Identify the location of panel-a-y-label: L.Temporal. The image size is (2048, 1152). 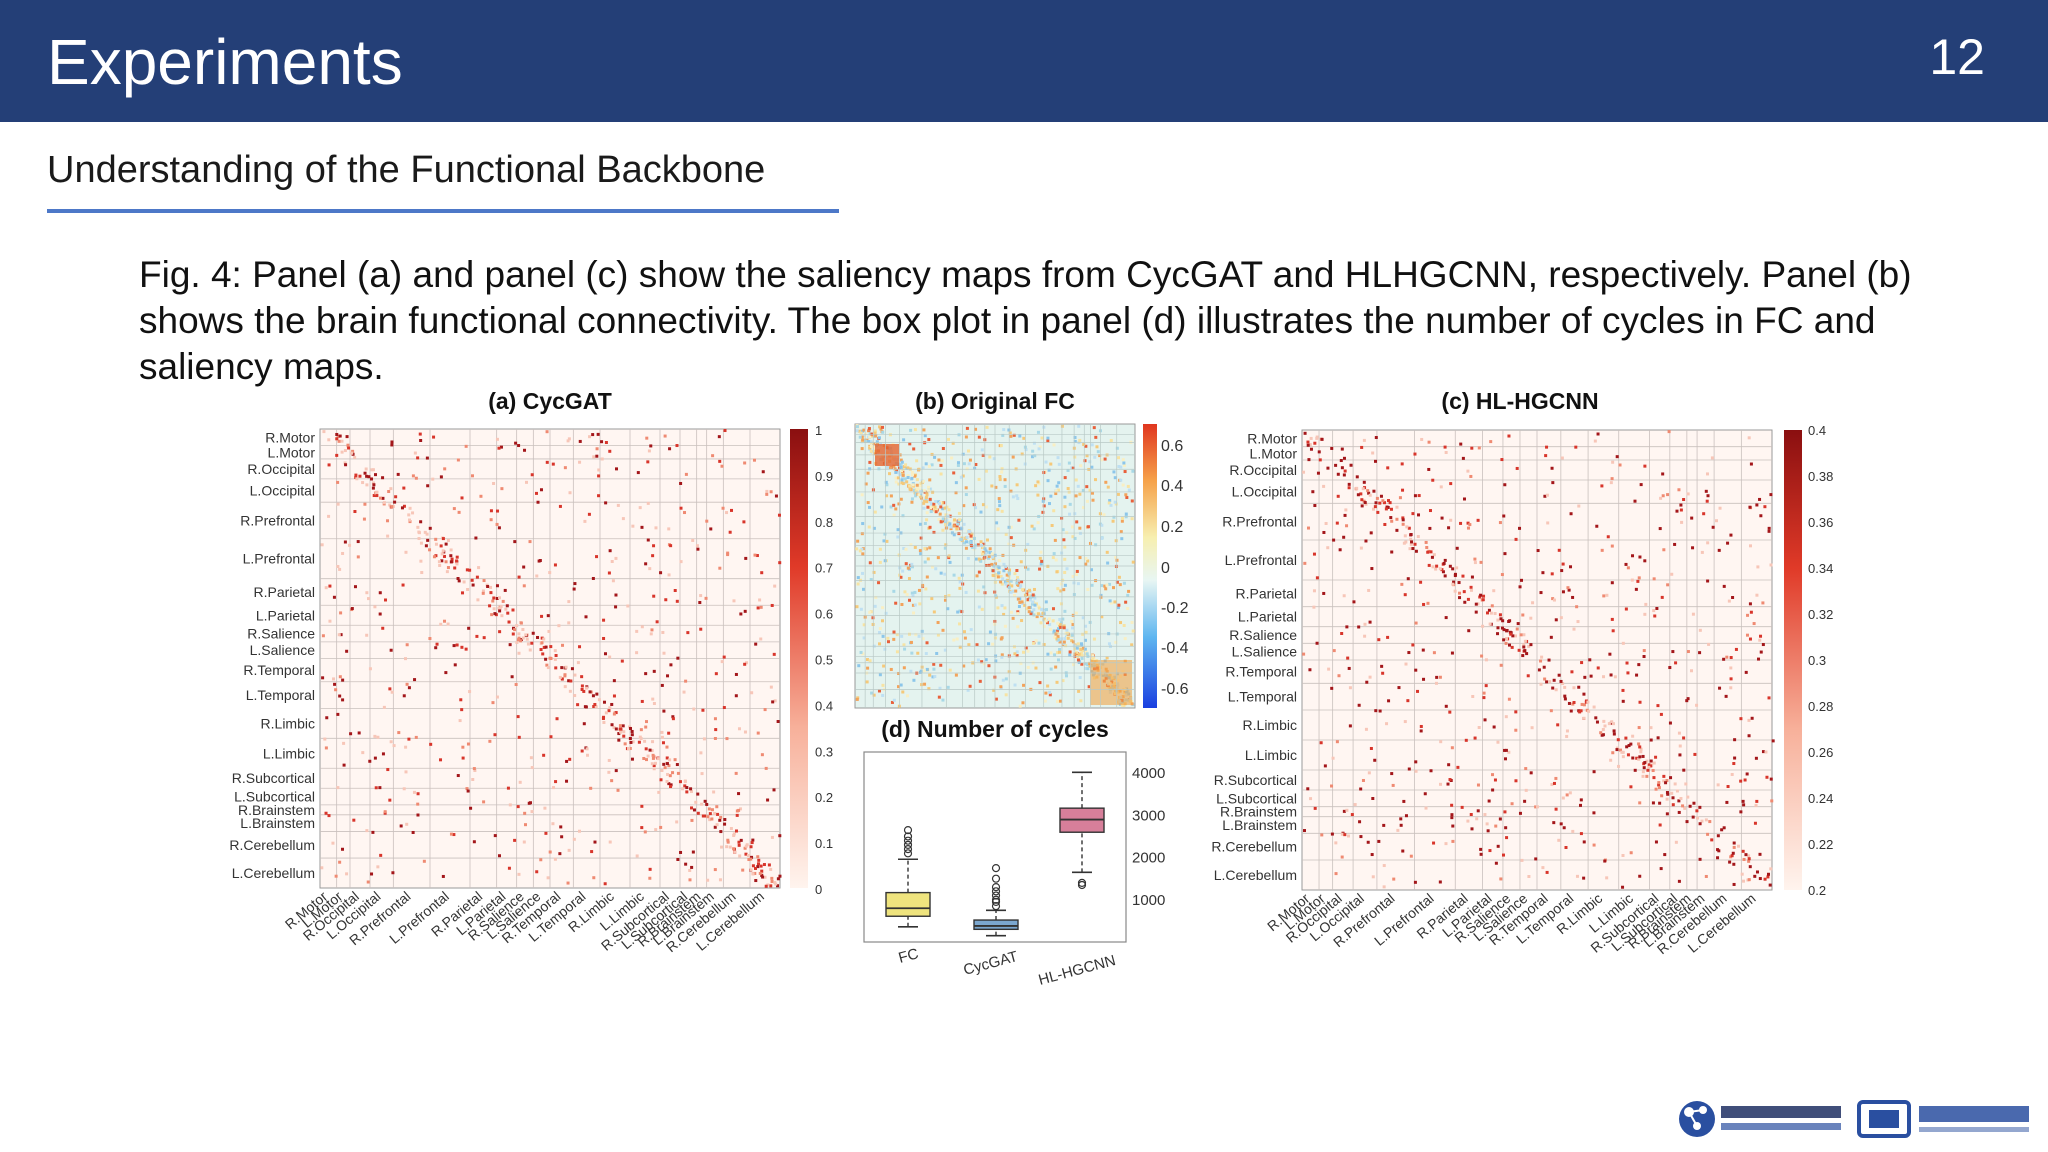
(280, 695).